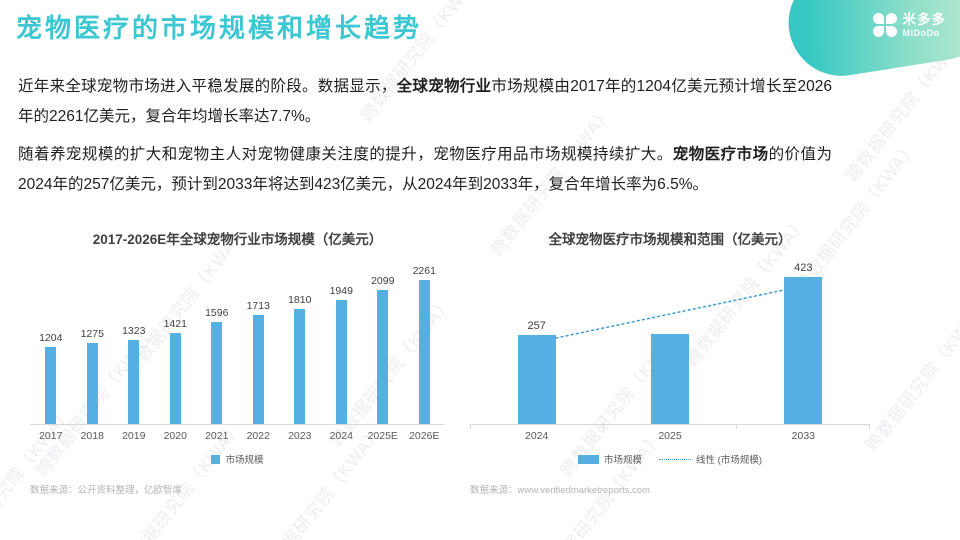 The width and height of the screenshot is (960, 540). I want to click on bar-group-2025E: 2099, so click(383, 343).